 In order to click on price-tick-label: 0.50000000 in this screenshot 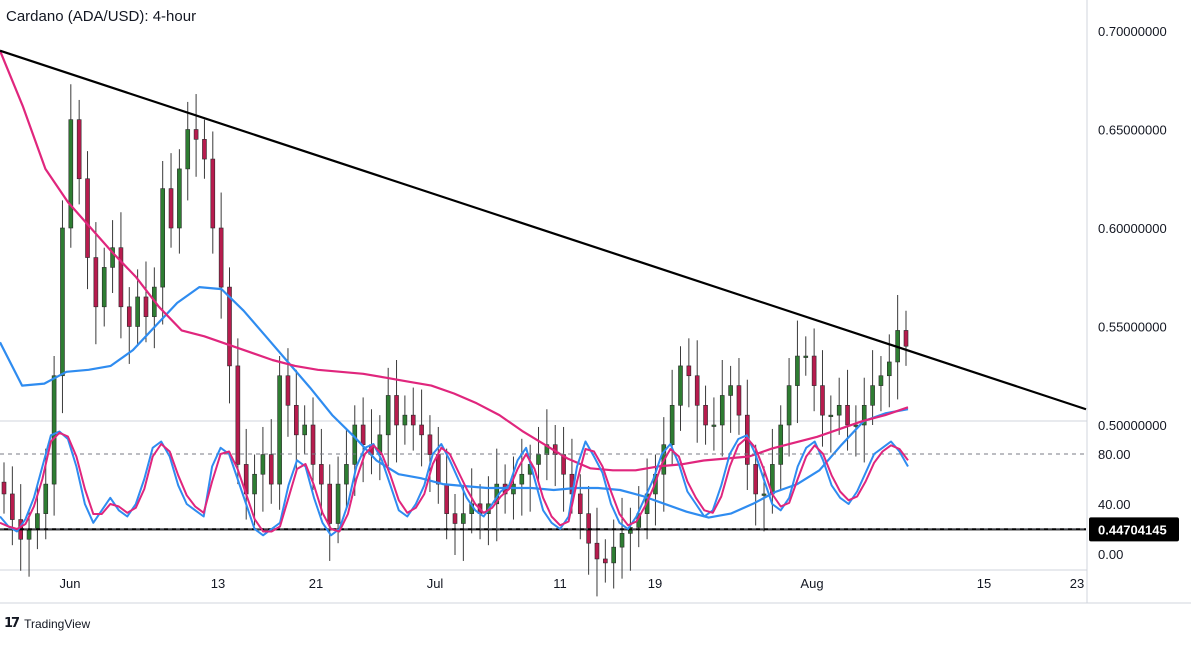, I will do `click(1132, 425)`.